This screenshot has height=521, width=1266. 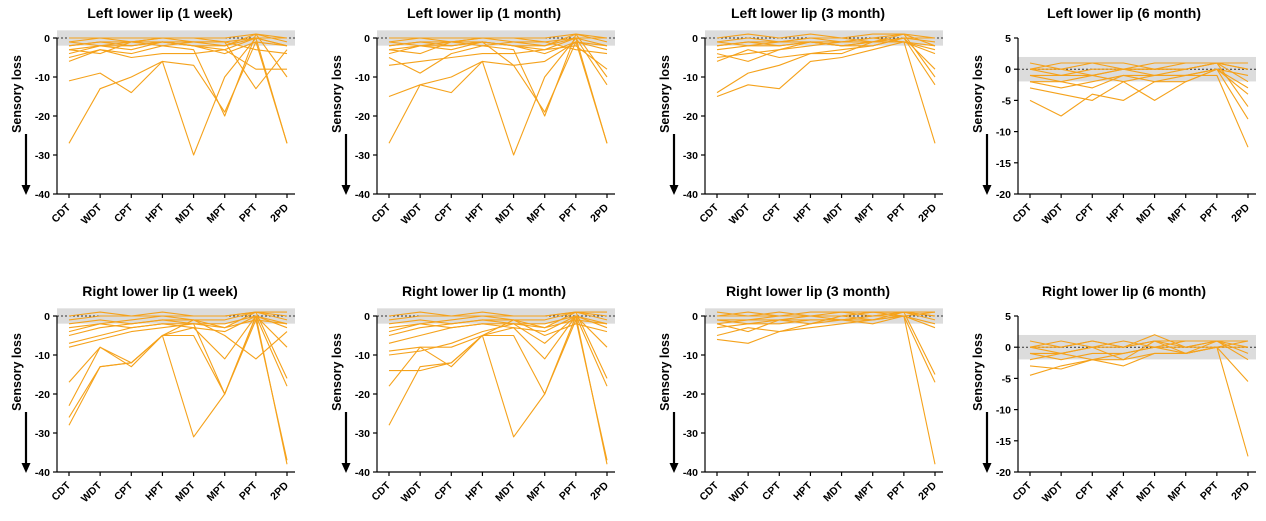 What do you see at coordinates (1124, 13) in the screenshot?
I see `chart-title: Left lower lip (6 month)` at bounding box center [1124, 13].